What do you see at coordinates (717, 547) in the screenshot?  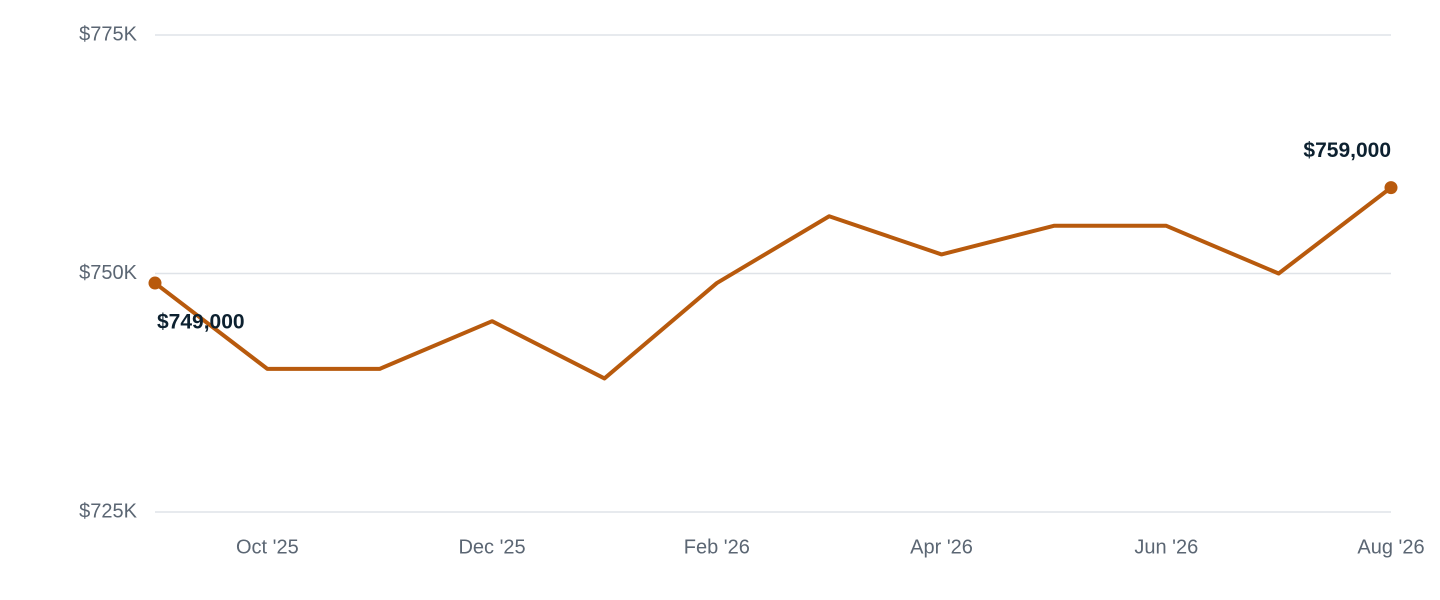 I see `x-tick-label: Feb '26` at bounding box center [717, 547].